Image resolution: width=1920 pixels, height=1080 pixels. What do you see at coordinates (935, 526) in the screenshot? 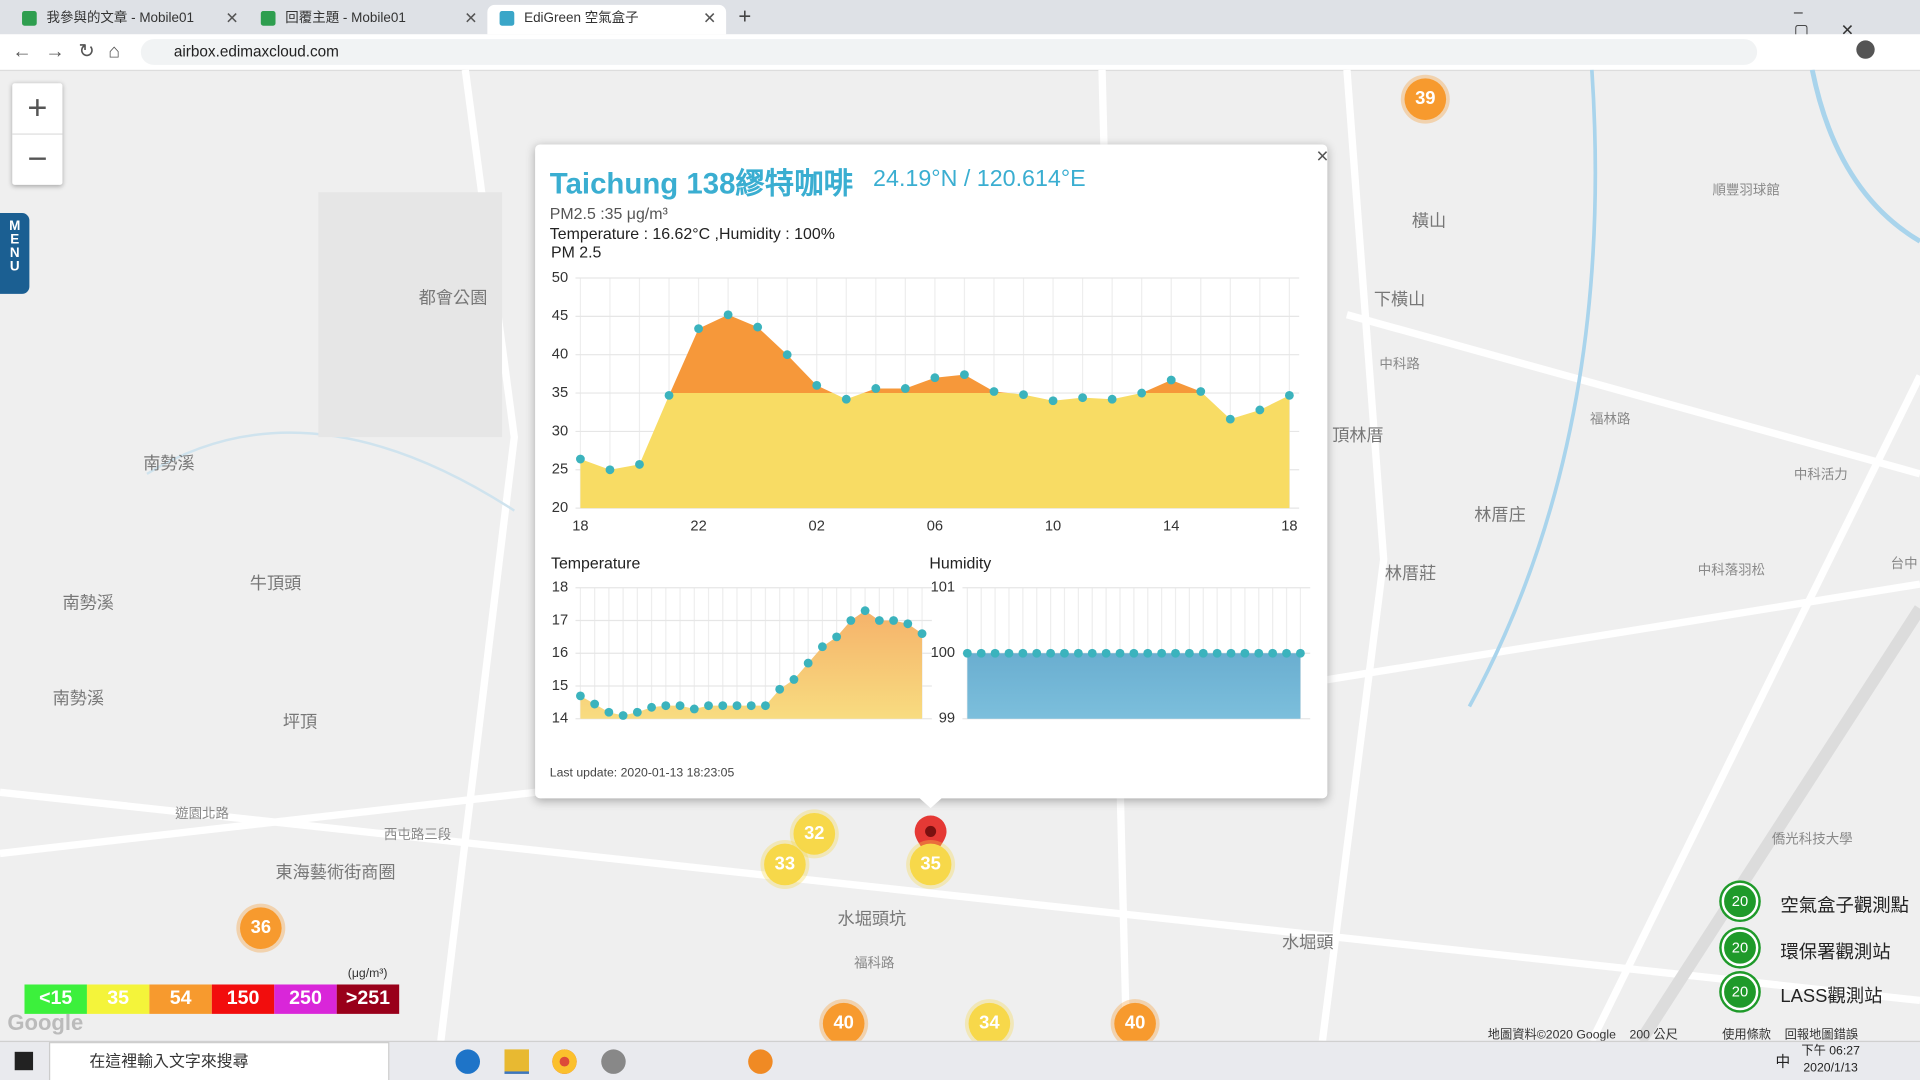
I see `x-tick-label: 06` at bounding box center [935, 526].